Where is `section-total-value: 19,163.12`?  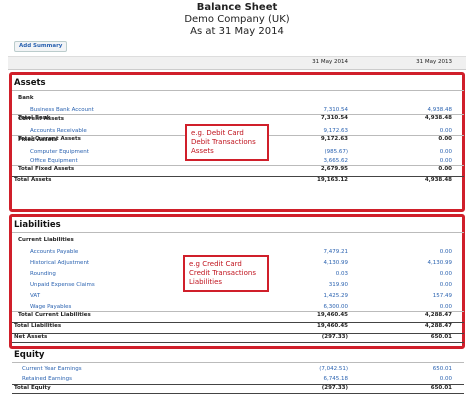
section-total-value: 19,163.12 is located at coordinates (332, 180).